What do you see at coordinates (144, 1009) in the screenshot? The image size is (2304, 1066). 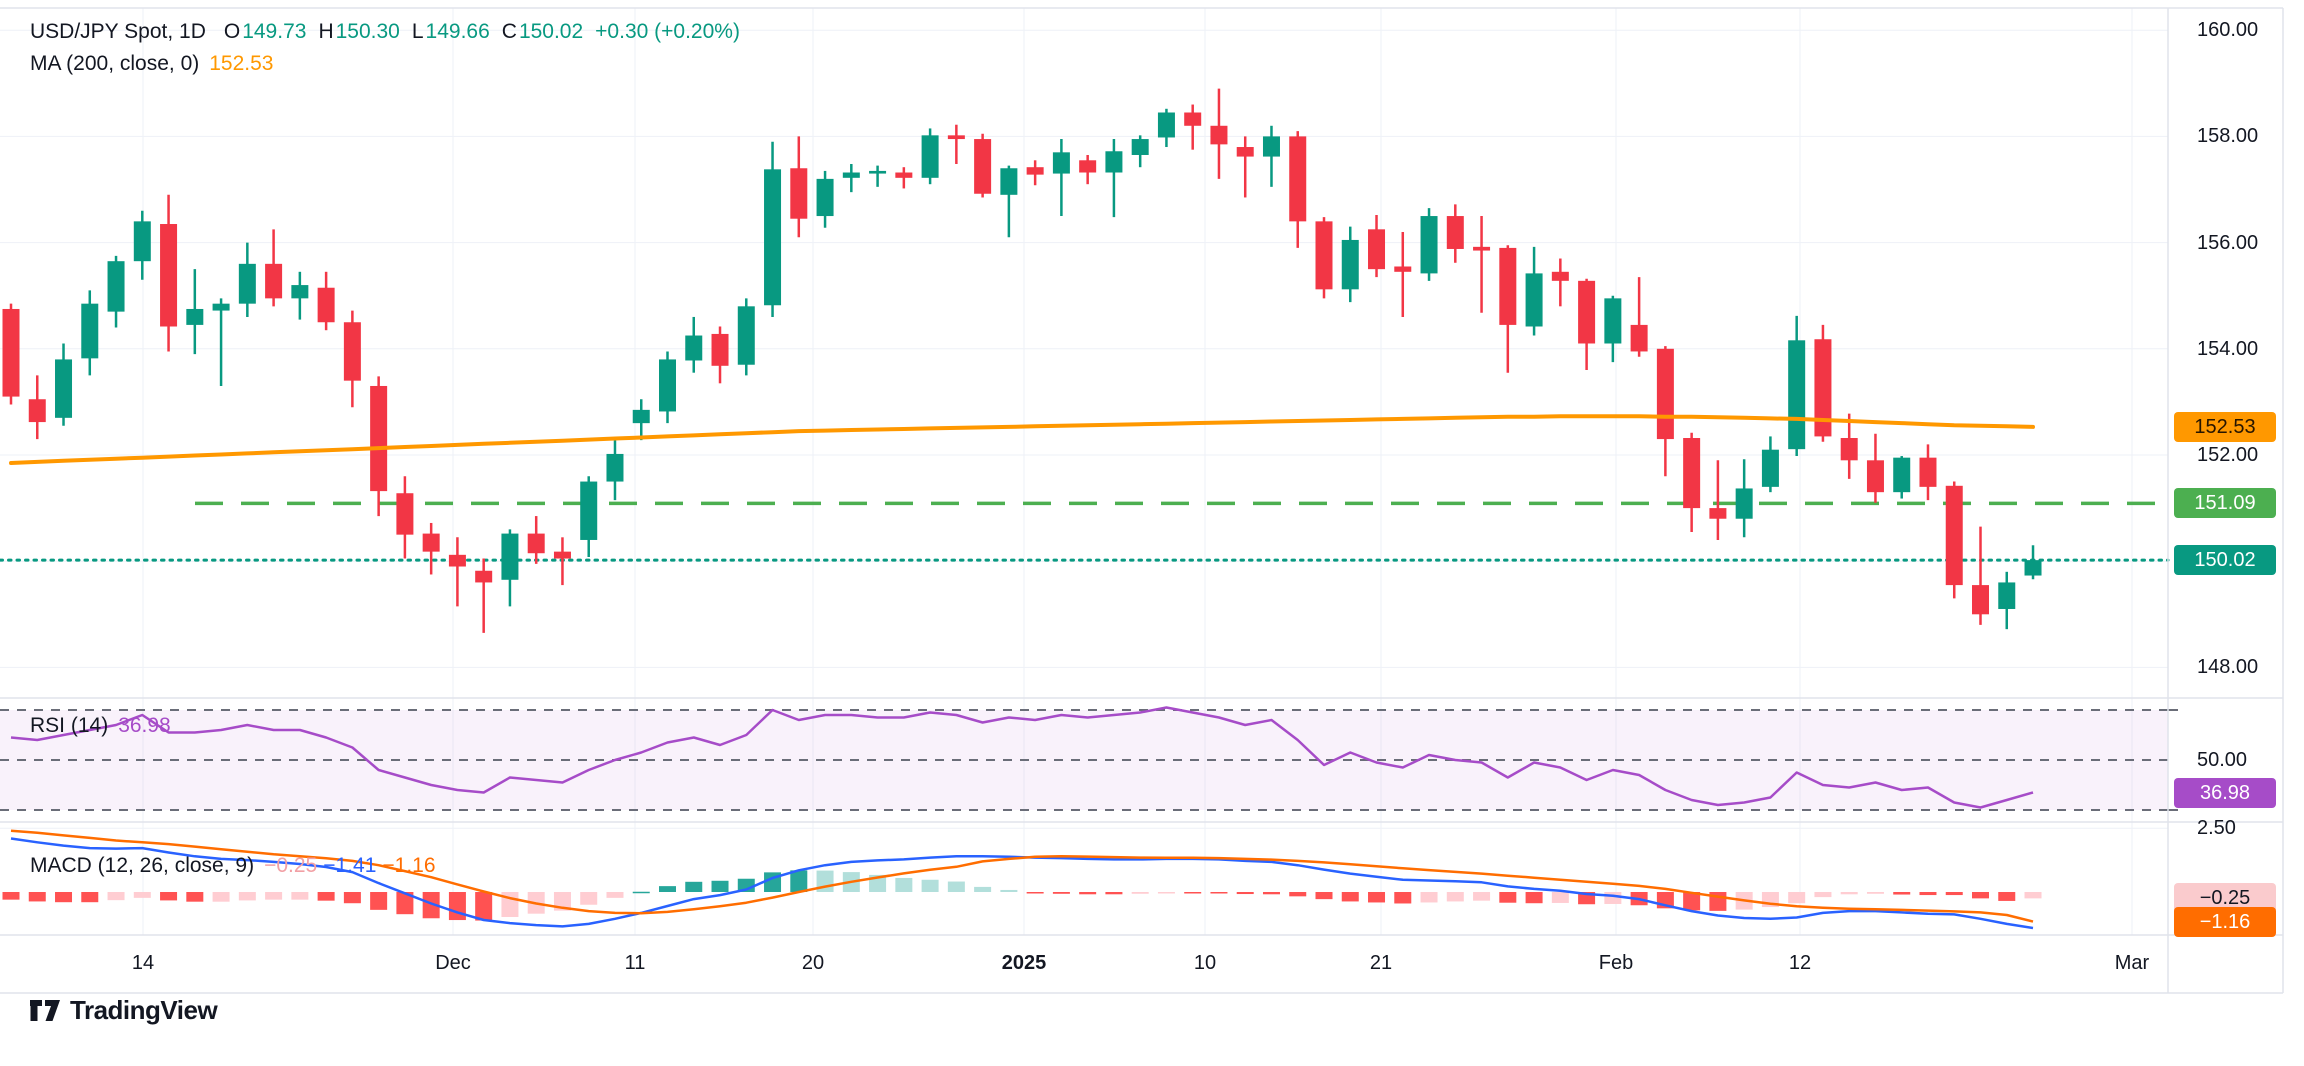 I see `tradingview-logo-text: TradingView` at bounding box center [144, 1009].